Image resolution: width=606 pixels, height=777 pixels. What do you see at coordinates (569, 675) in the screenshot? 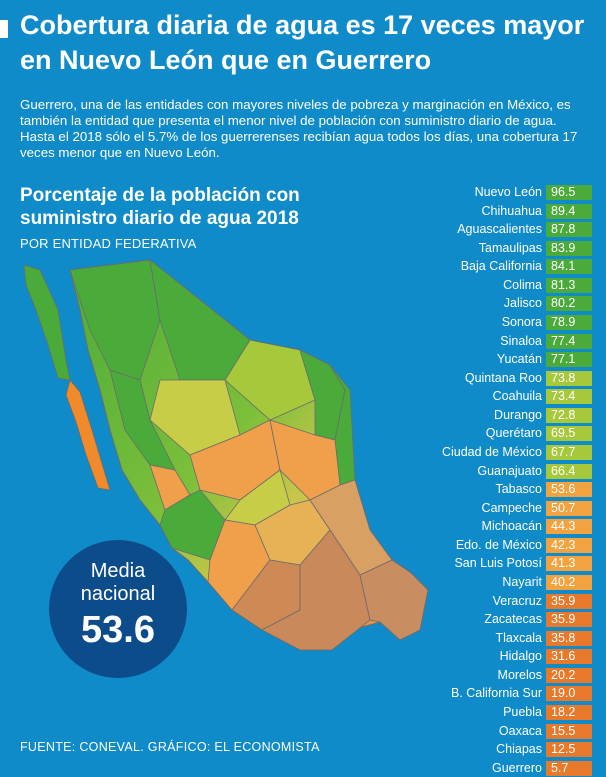
I see `value-badge: 20.2` at bounding box center [569, 675].